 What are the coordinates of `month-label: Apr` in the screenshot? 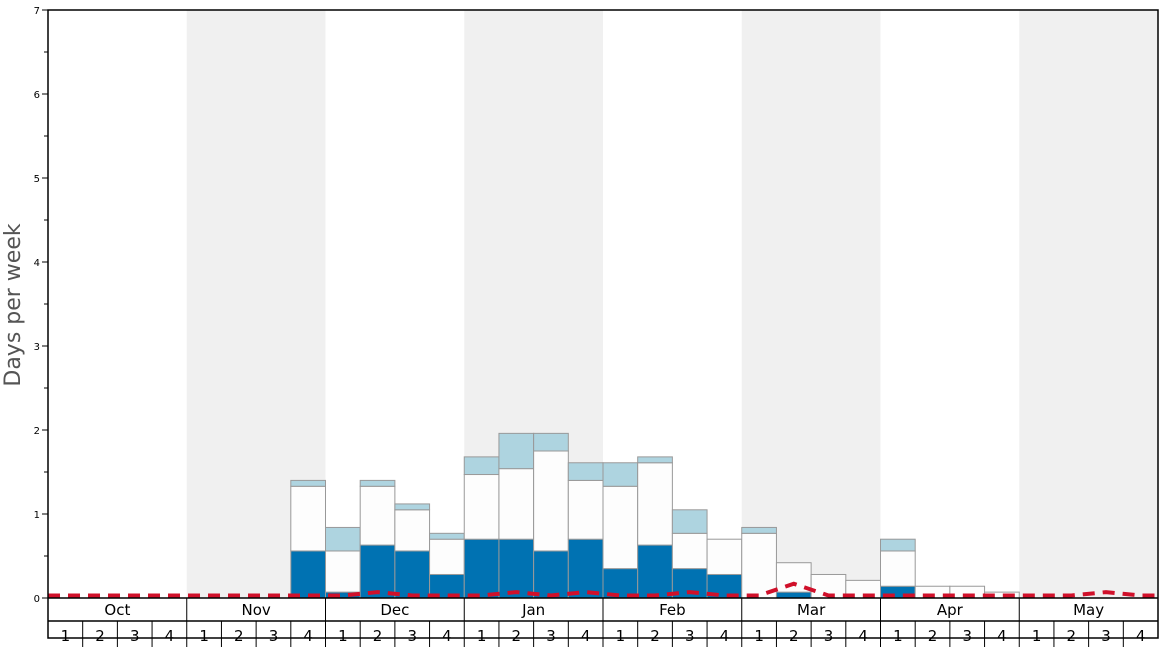 It's located at (950, 610).